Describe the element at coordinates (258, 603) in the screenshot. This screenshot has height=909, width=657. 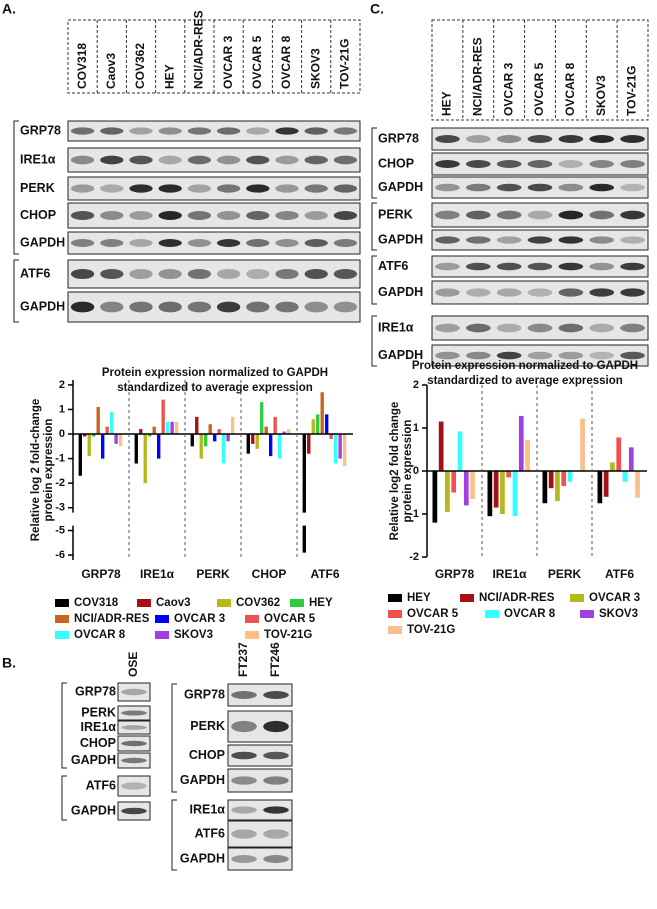
I see `legend-label: COV362` at that location.